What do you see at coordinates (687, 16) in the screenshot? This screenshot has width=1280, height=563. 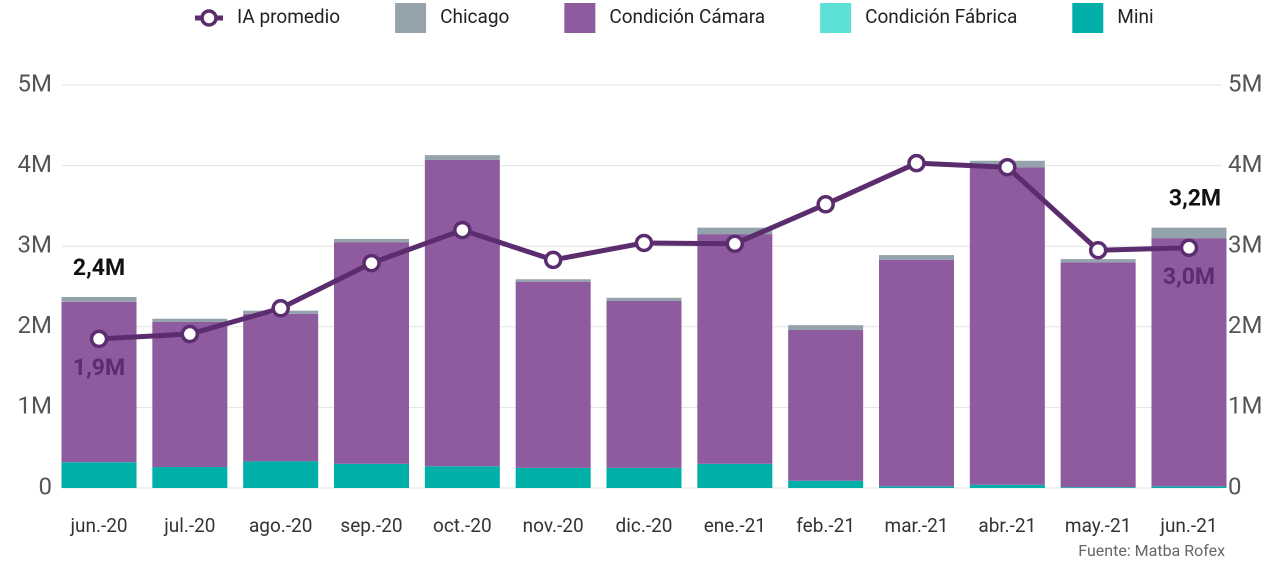 I see `legend-label: Condición Cámara` at bounding box center [687, 16].